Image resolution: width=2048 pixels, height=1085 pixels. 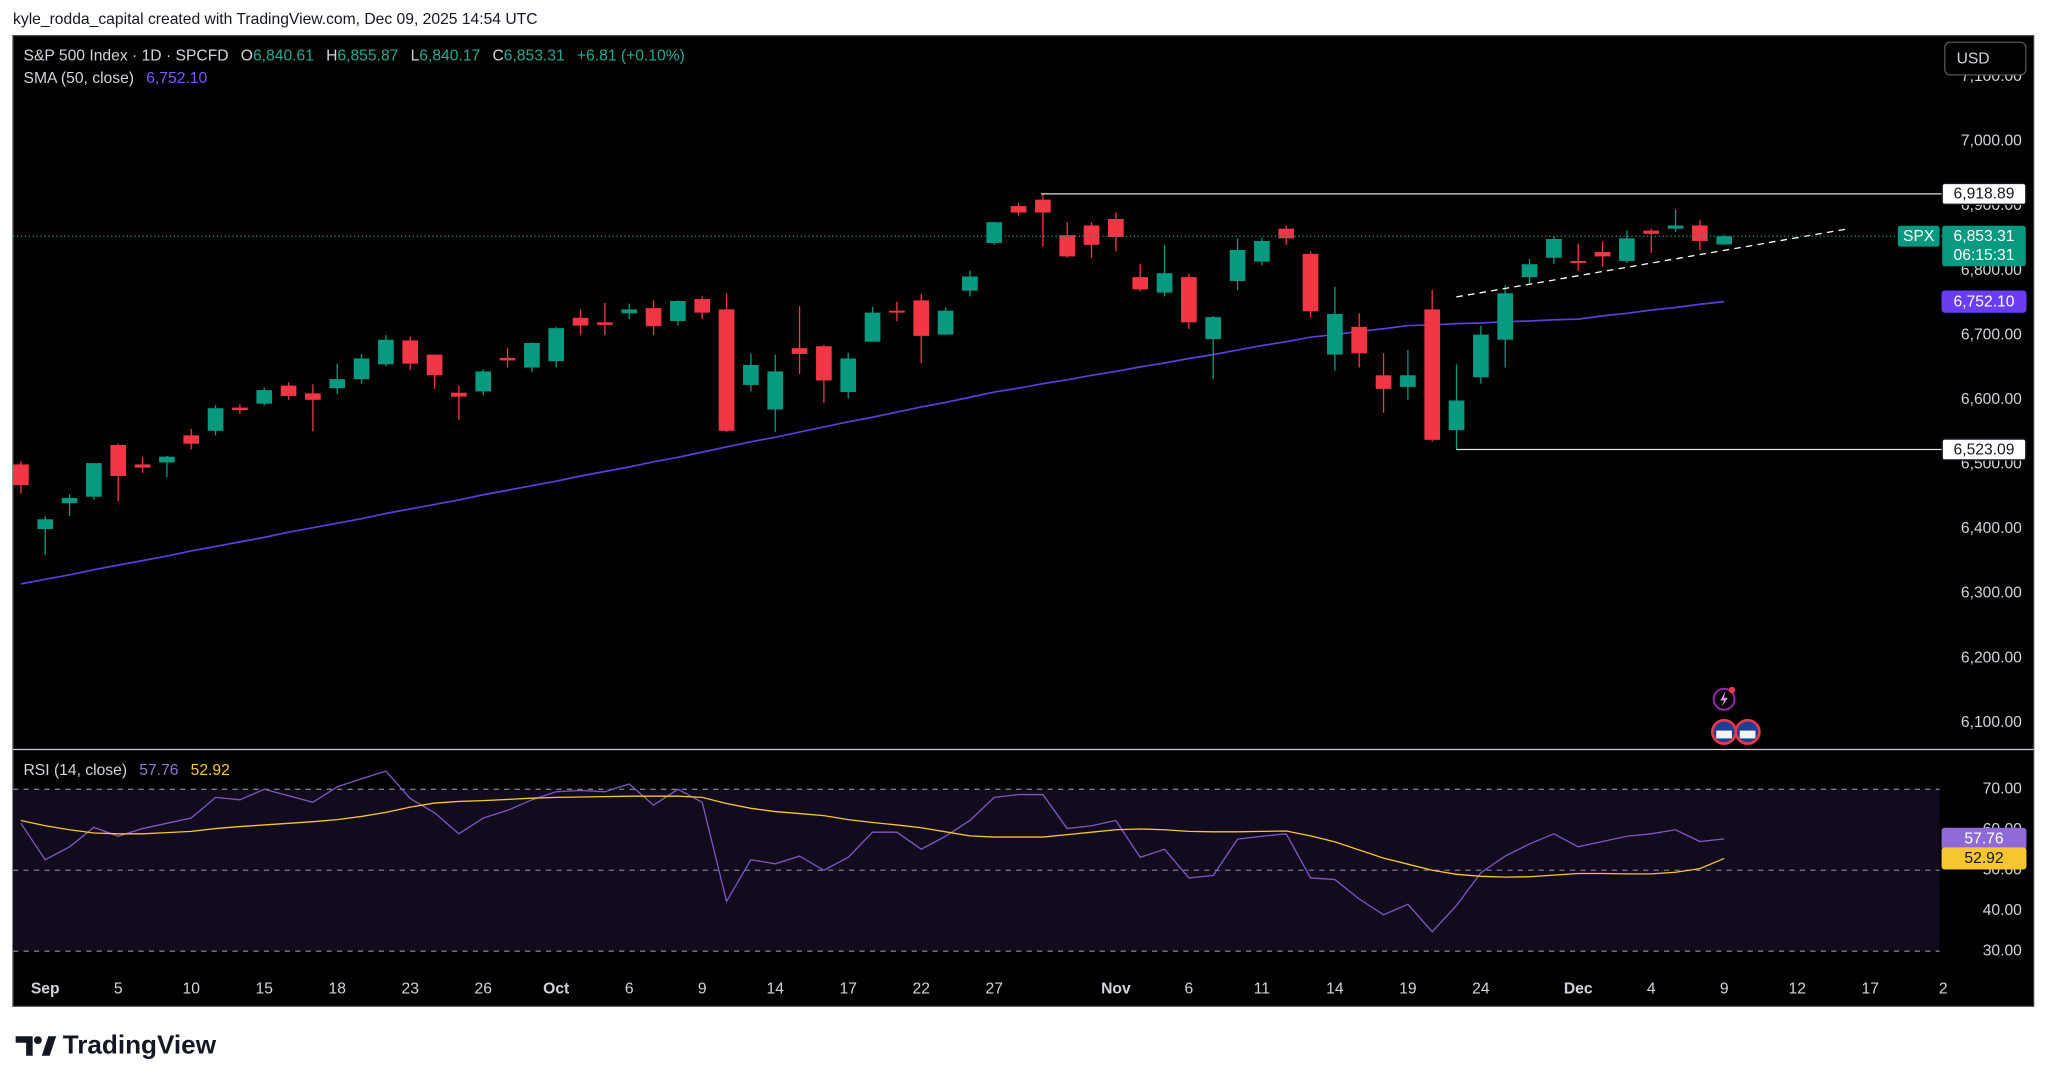 What do you see at coordinates (283, 56) in the screenshot?
I see `ohlc-value: 6,840.61` at bounding box center [283, 56].